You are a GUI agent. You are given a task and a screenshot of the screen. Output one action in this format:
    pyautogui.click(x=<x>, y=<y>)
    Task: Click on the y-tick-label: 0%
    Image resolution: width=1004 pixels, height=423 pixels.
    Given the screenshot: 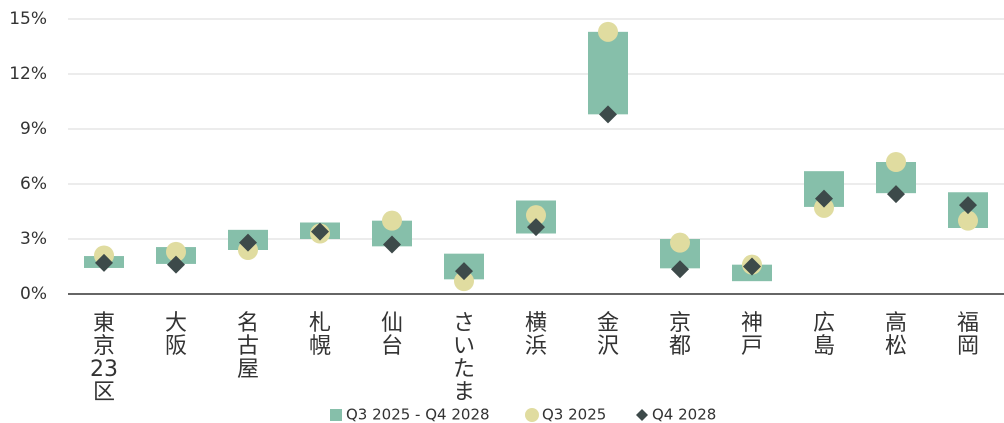 What is the action you would take?
    pyautogui.click(x=33, y=294)
    